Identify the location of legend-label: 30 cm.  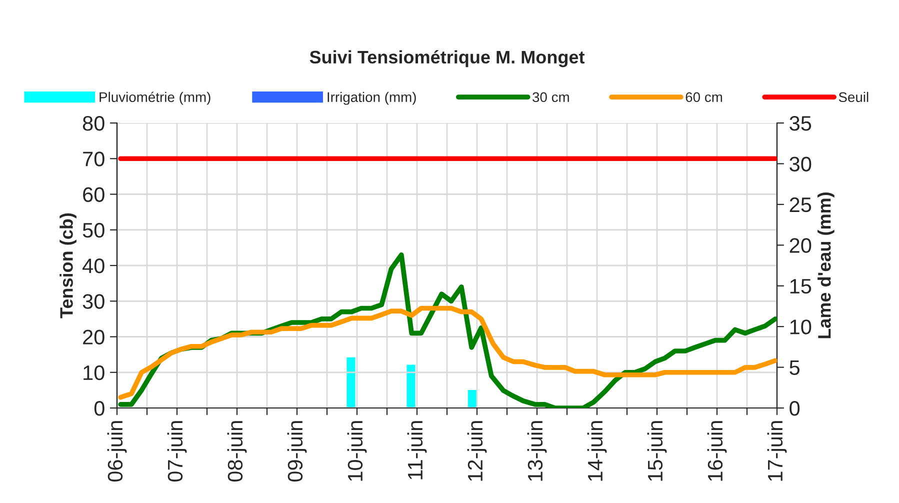
(550, 97).